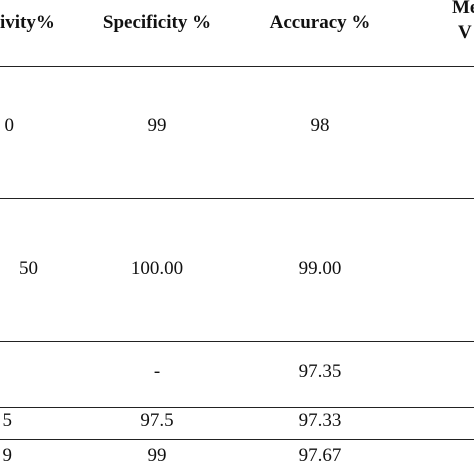 This screenshot has width=474, height=474. Describe the element at coordinates (28, 268) in the screenshot. I see `row-col1-value: 50` at that location.